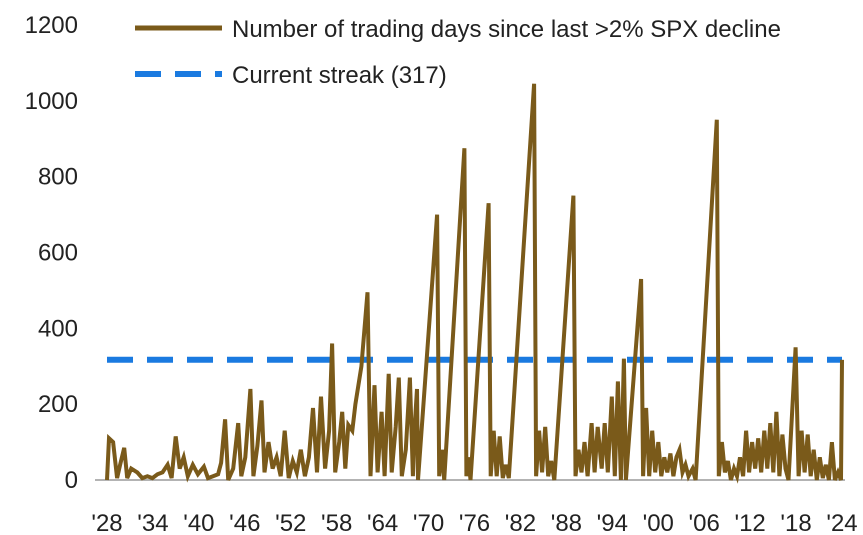  I want to click on x-tick-label-94: '94, so click(612, 522).